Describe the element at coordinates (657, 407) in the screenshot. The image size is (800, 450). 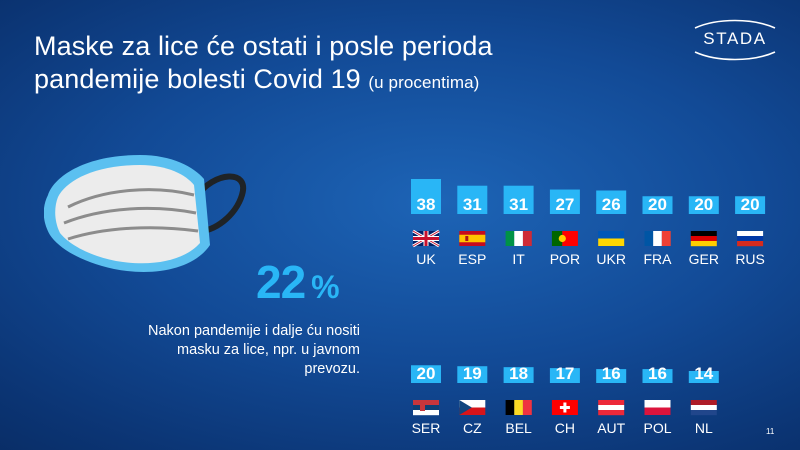
I see `flag-pol-icon` at that location.